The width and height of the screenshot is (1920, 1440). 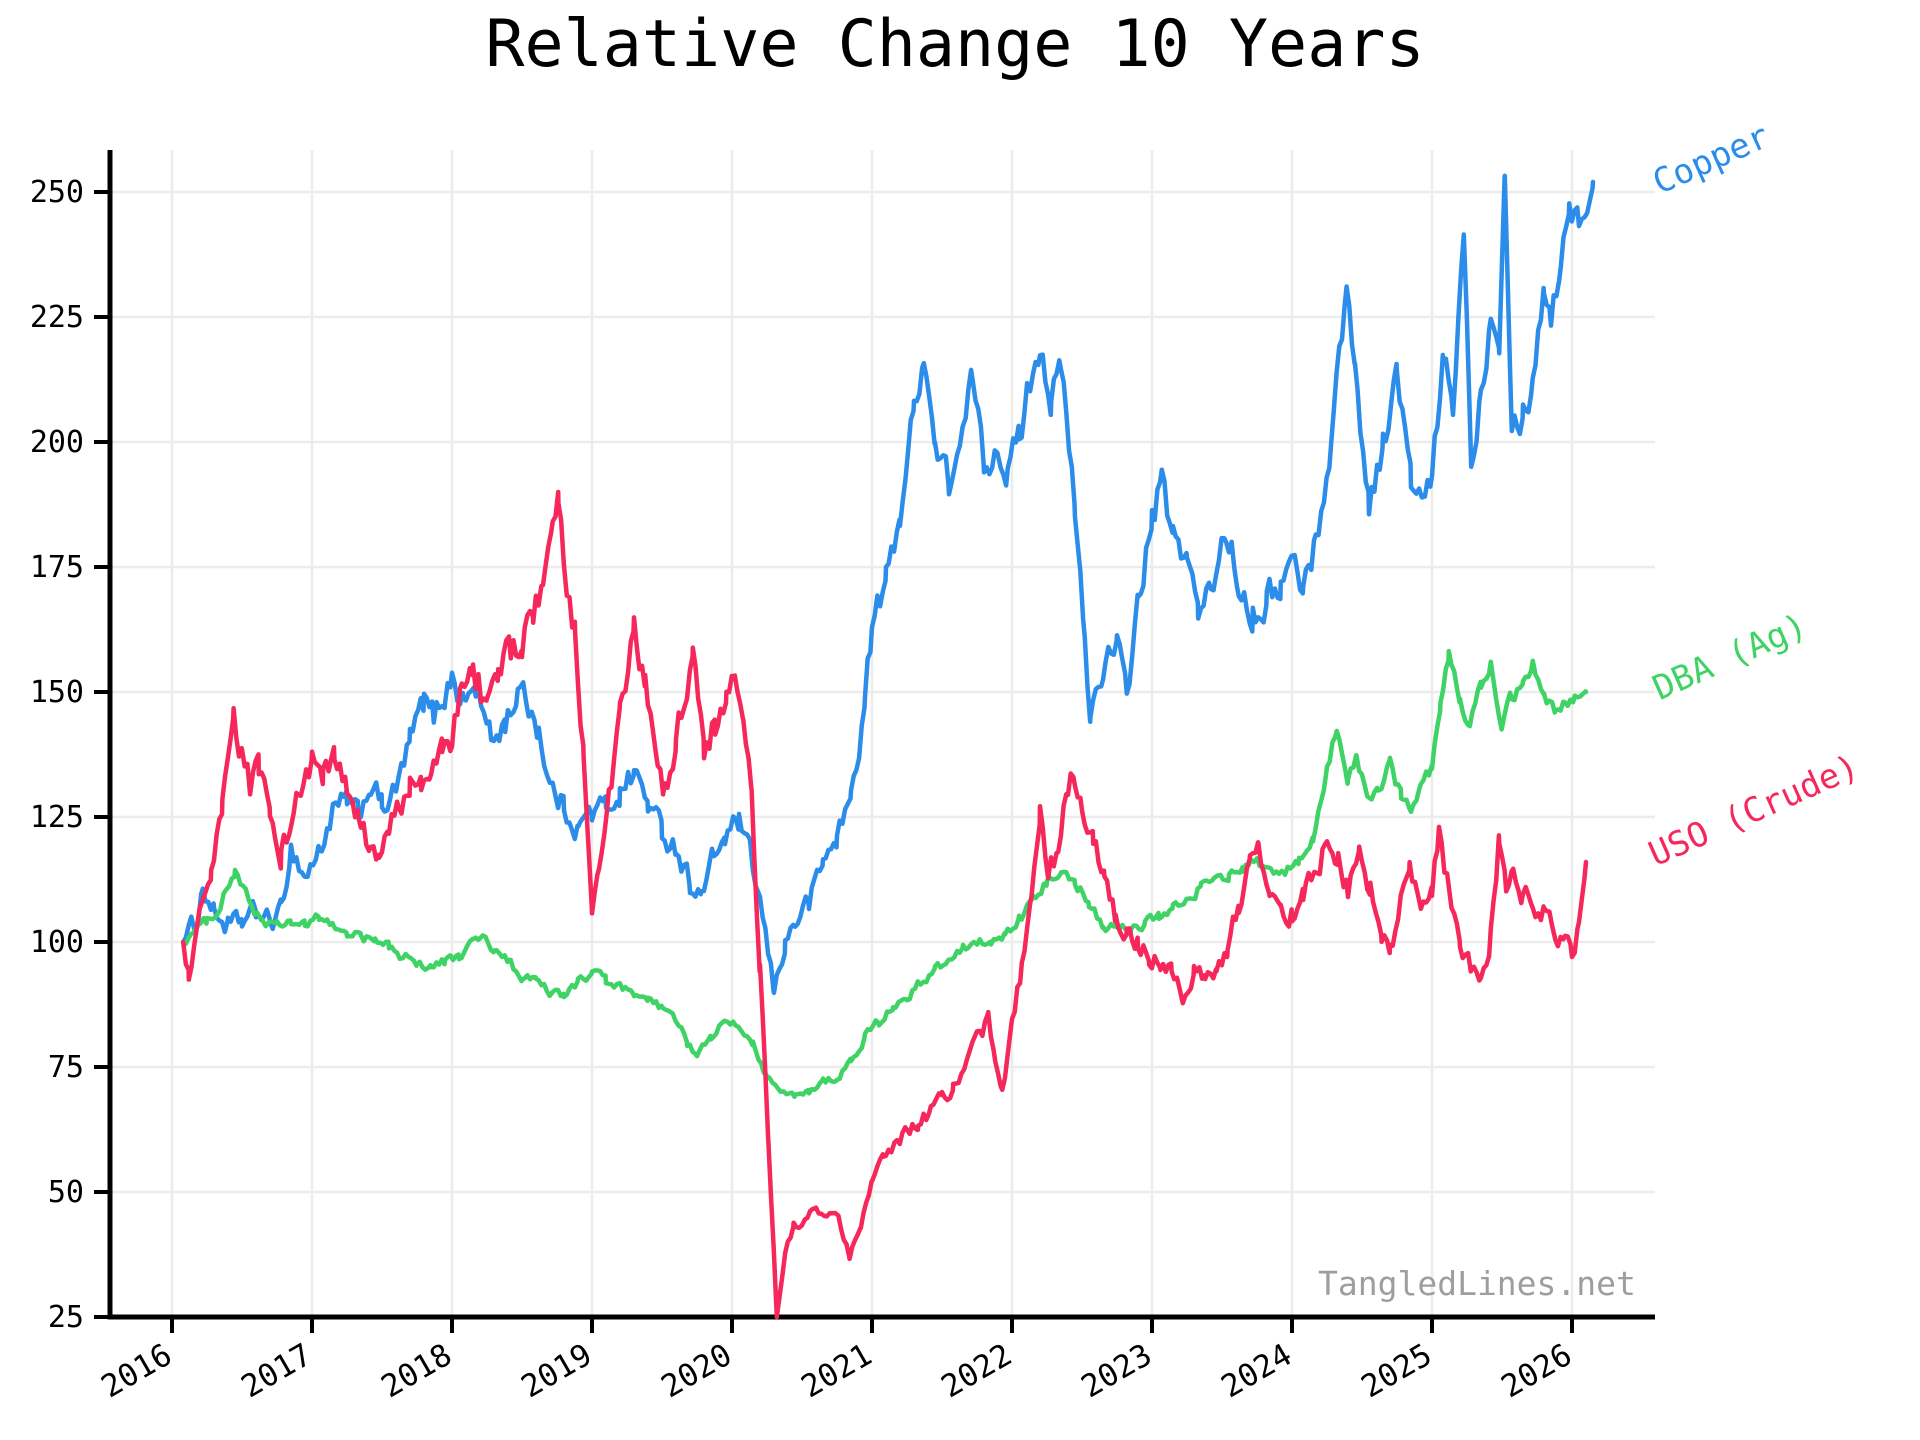 What do you see at coordinates (57, 442) in the screenshot?
I see `y-tick-label: 200` at bounding box center [57, 442].